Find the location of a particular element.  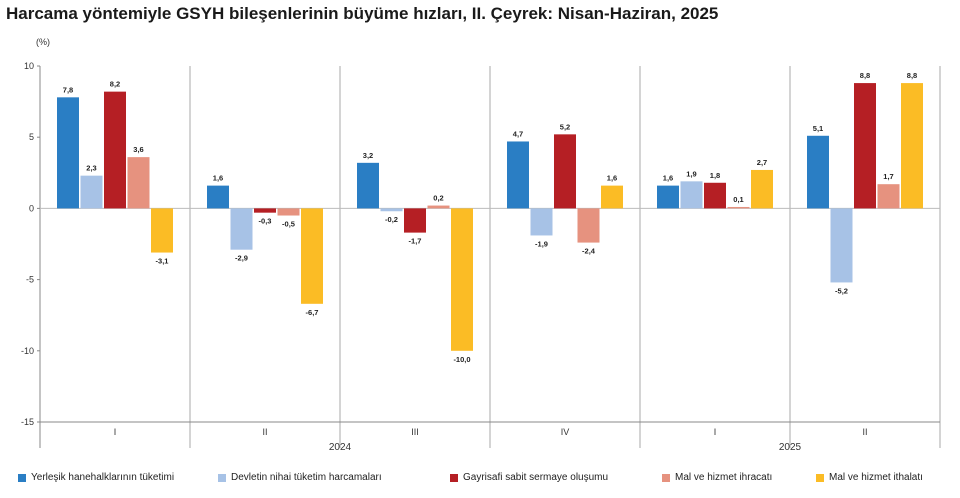

y-tick-label: 0 is located at coordinates (31, 208).